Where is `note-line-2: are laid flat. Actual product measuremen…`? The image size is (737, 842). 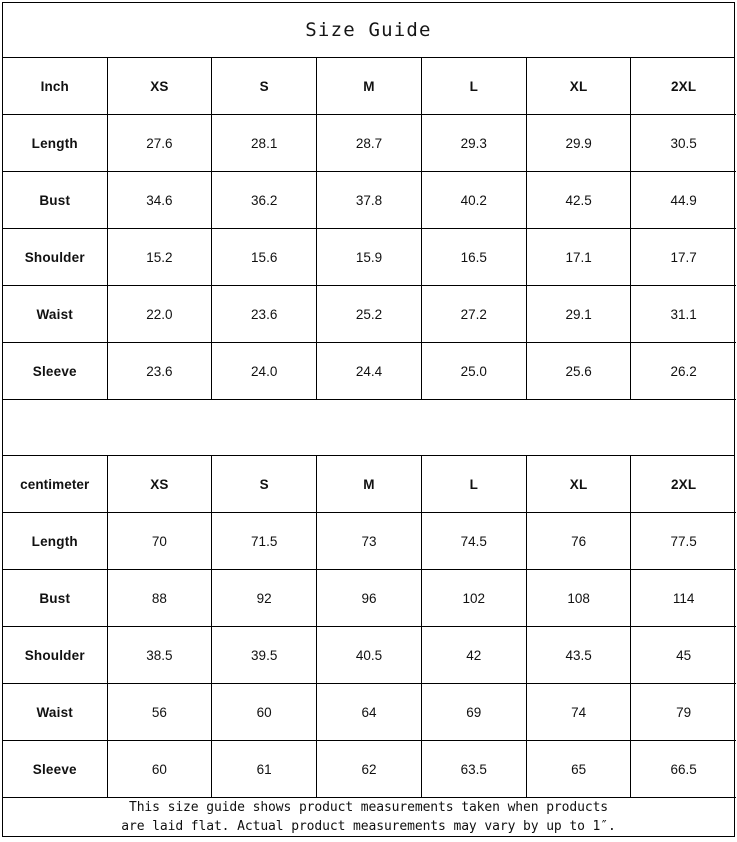 note-line-2: are laid flat. Actual product measuremen… is located at coordinates (368, 826).